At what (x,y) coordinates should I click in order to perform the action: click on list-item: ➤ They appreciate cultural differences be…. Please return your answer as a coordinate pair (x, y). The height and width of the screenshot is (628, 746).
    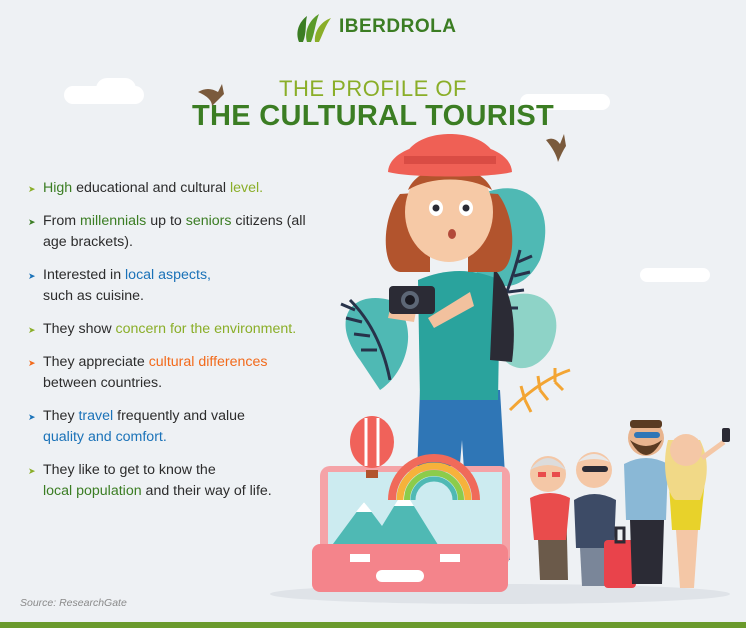
    Looking at the image, I should click on (178, 373).